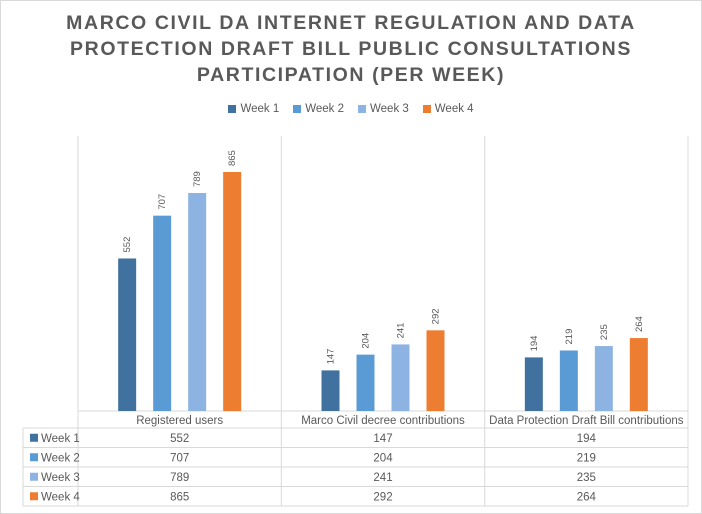 This screenshot has height=514, width=702. I want to click on table-row-label: Week 3, so click(60, 478).